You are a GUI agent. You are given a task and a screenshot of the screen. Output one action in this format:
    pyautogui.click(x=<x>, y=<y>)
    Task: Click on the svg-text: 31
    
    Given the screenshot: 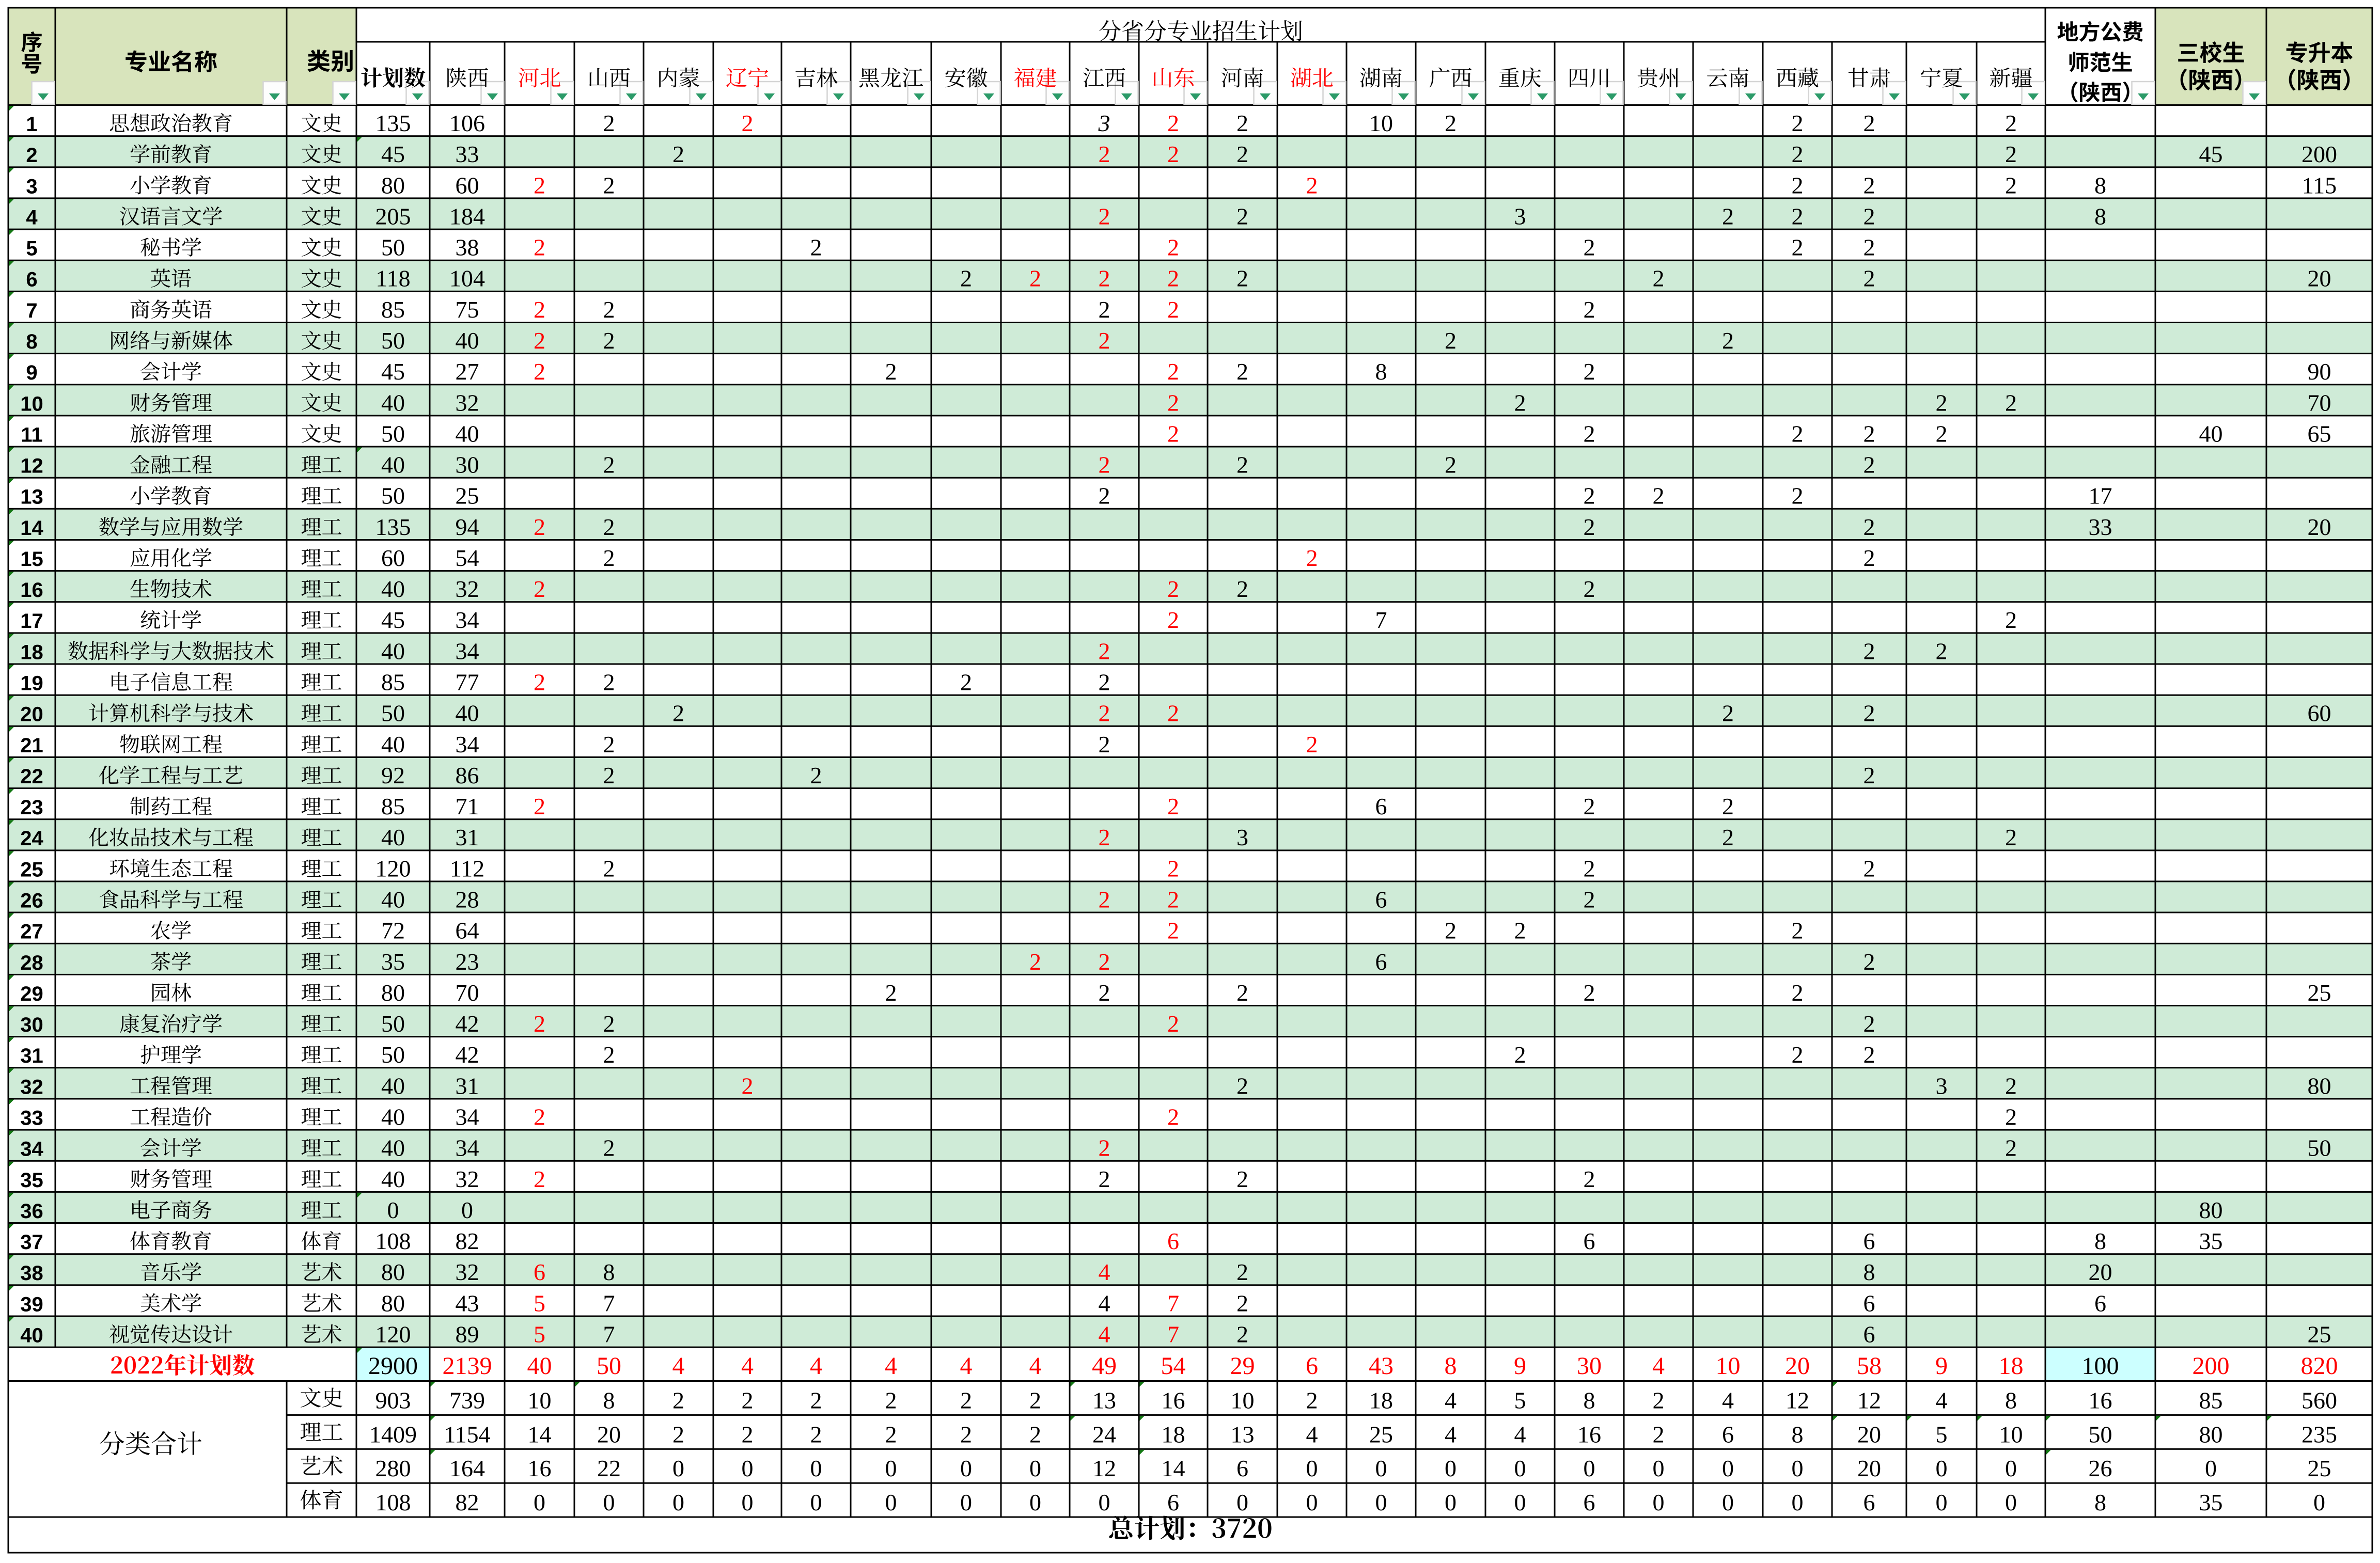 What is the action you would take?
    pyautogui.click(x=467, y=1085)
    